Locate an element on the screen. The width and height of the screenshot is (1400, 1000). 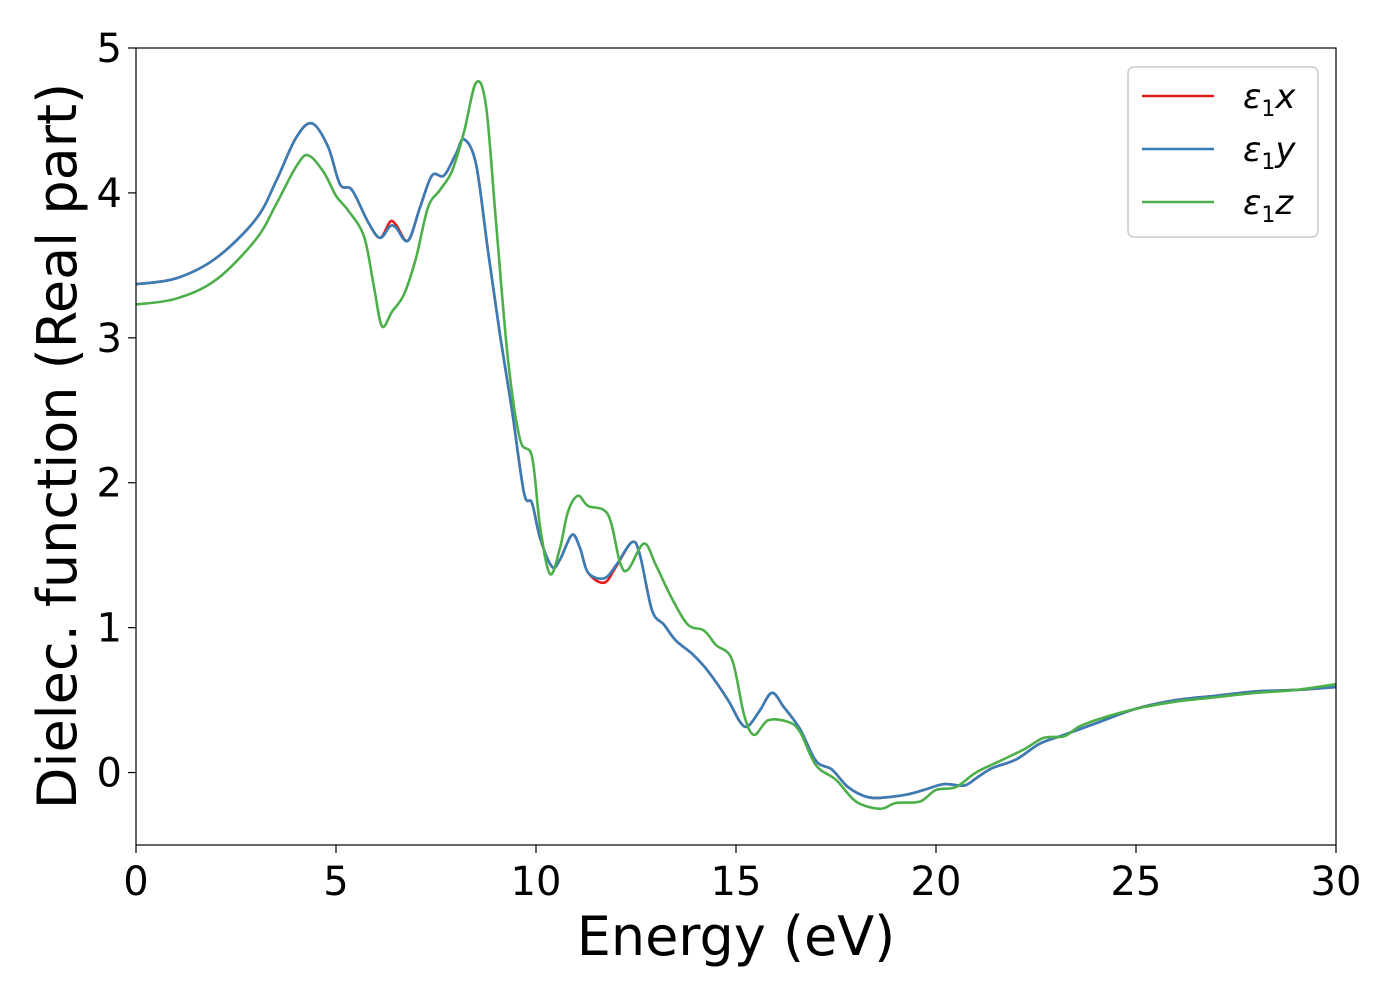
y-tick-label: 3 is located at coordinates (109, 339).